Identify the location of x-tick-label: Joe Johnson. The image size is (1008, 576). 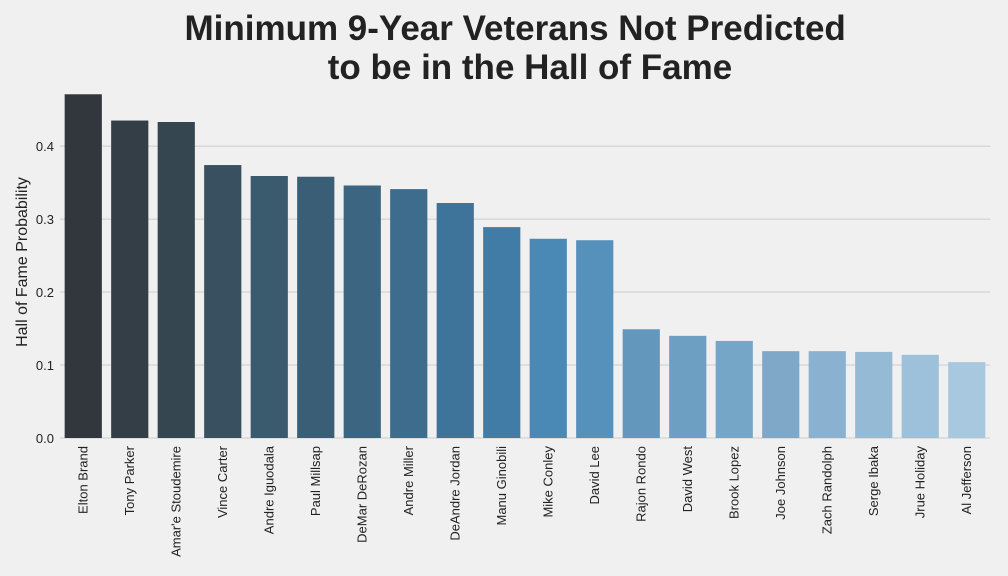
(780, 483).